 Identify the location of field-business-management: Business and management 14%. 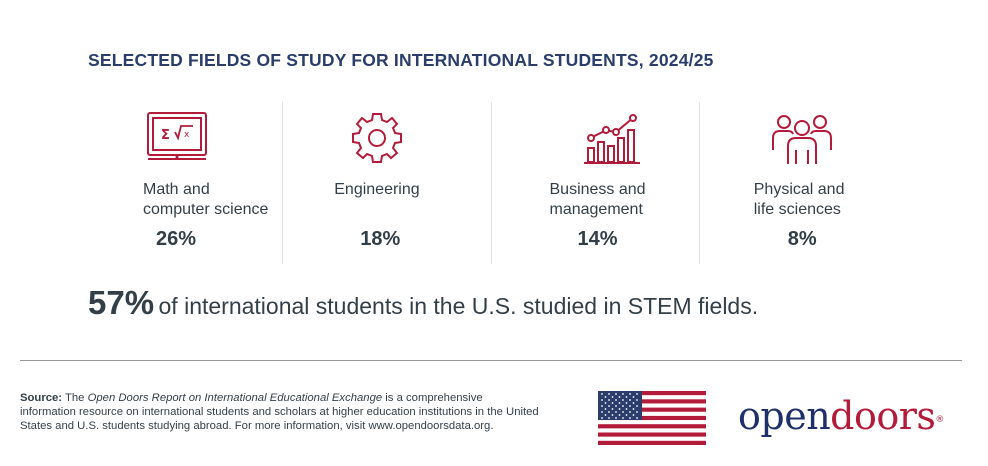
(594, 183).